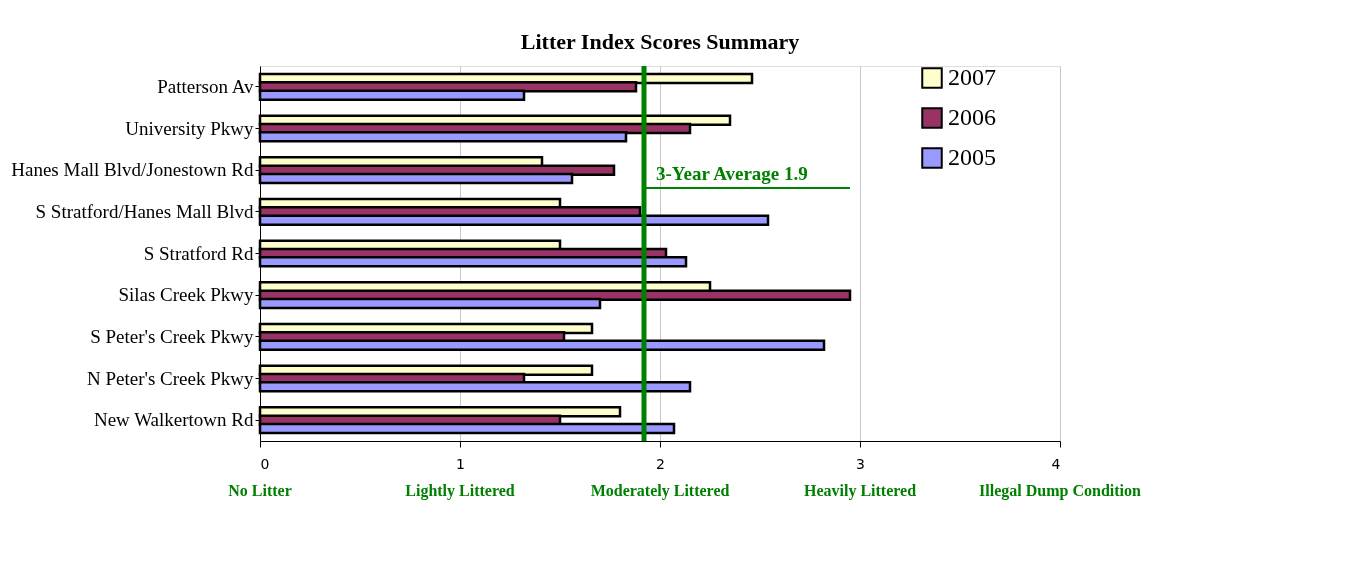 This screenshot has height=581, width=1354. What do you see at coordinates (173, 420) in the screenshot?
I see `y-tick-label: New Walkertown Rd` at bounding box center [173, 420].